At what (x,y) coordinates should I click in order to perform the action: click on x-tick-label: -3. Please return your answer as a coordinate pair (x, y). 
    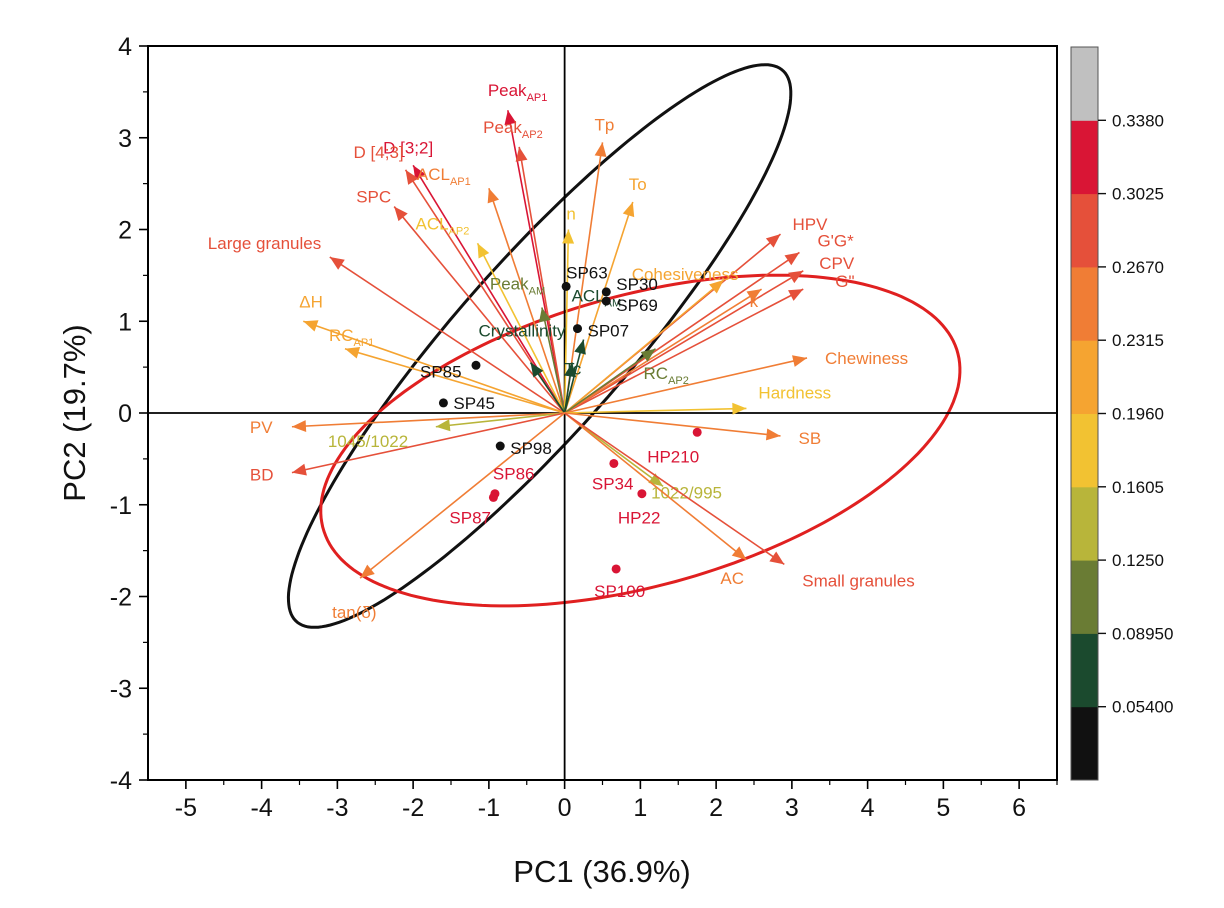
    Looking at the image, I should click on (337, 808).